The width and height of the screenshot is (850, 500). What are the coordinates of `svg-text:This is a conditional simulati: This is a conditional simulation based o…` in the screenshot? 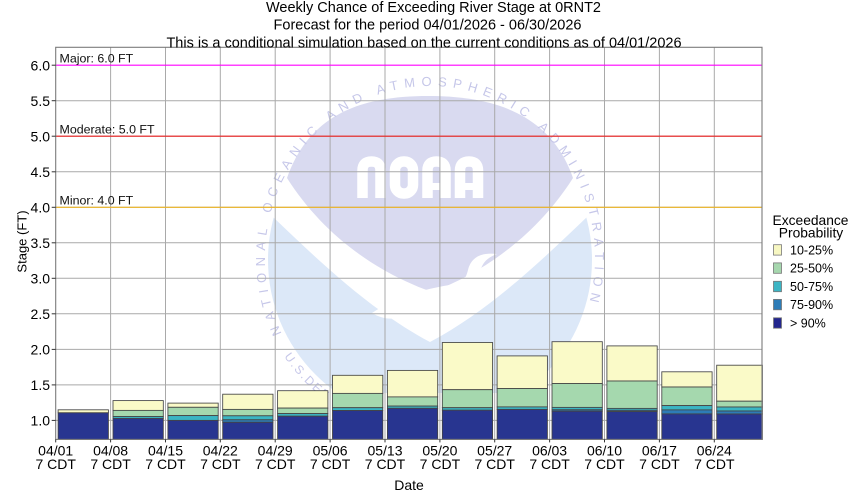 It's located at (423, 44).